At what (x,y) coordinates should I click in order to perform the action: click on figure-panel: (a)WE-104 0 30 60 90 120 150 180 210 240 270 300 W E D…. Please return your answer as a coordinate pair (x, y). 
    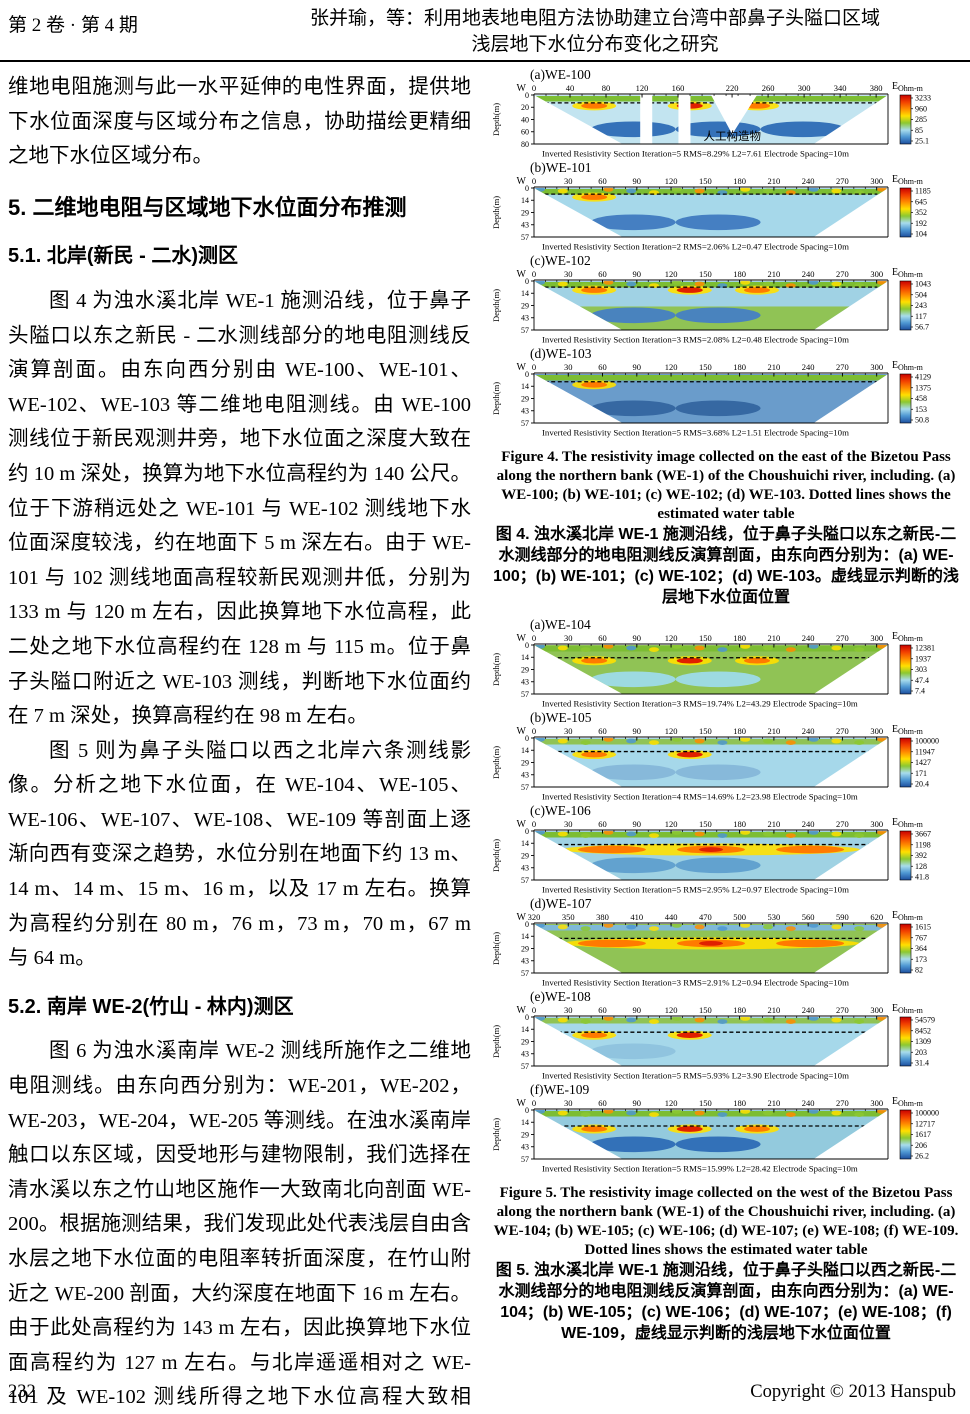
    Looking at the image, I should click on (729, 664).